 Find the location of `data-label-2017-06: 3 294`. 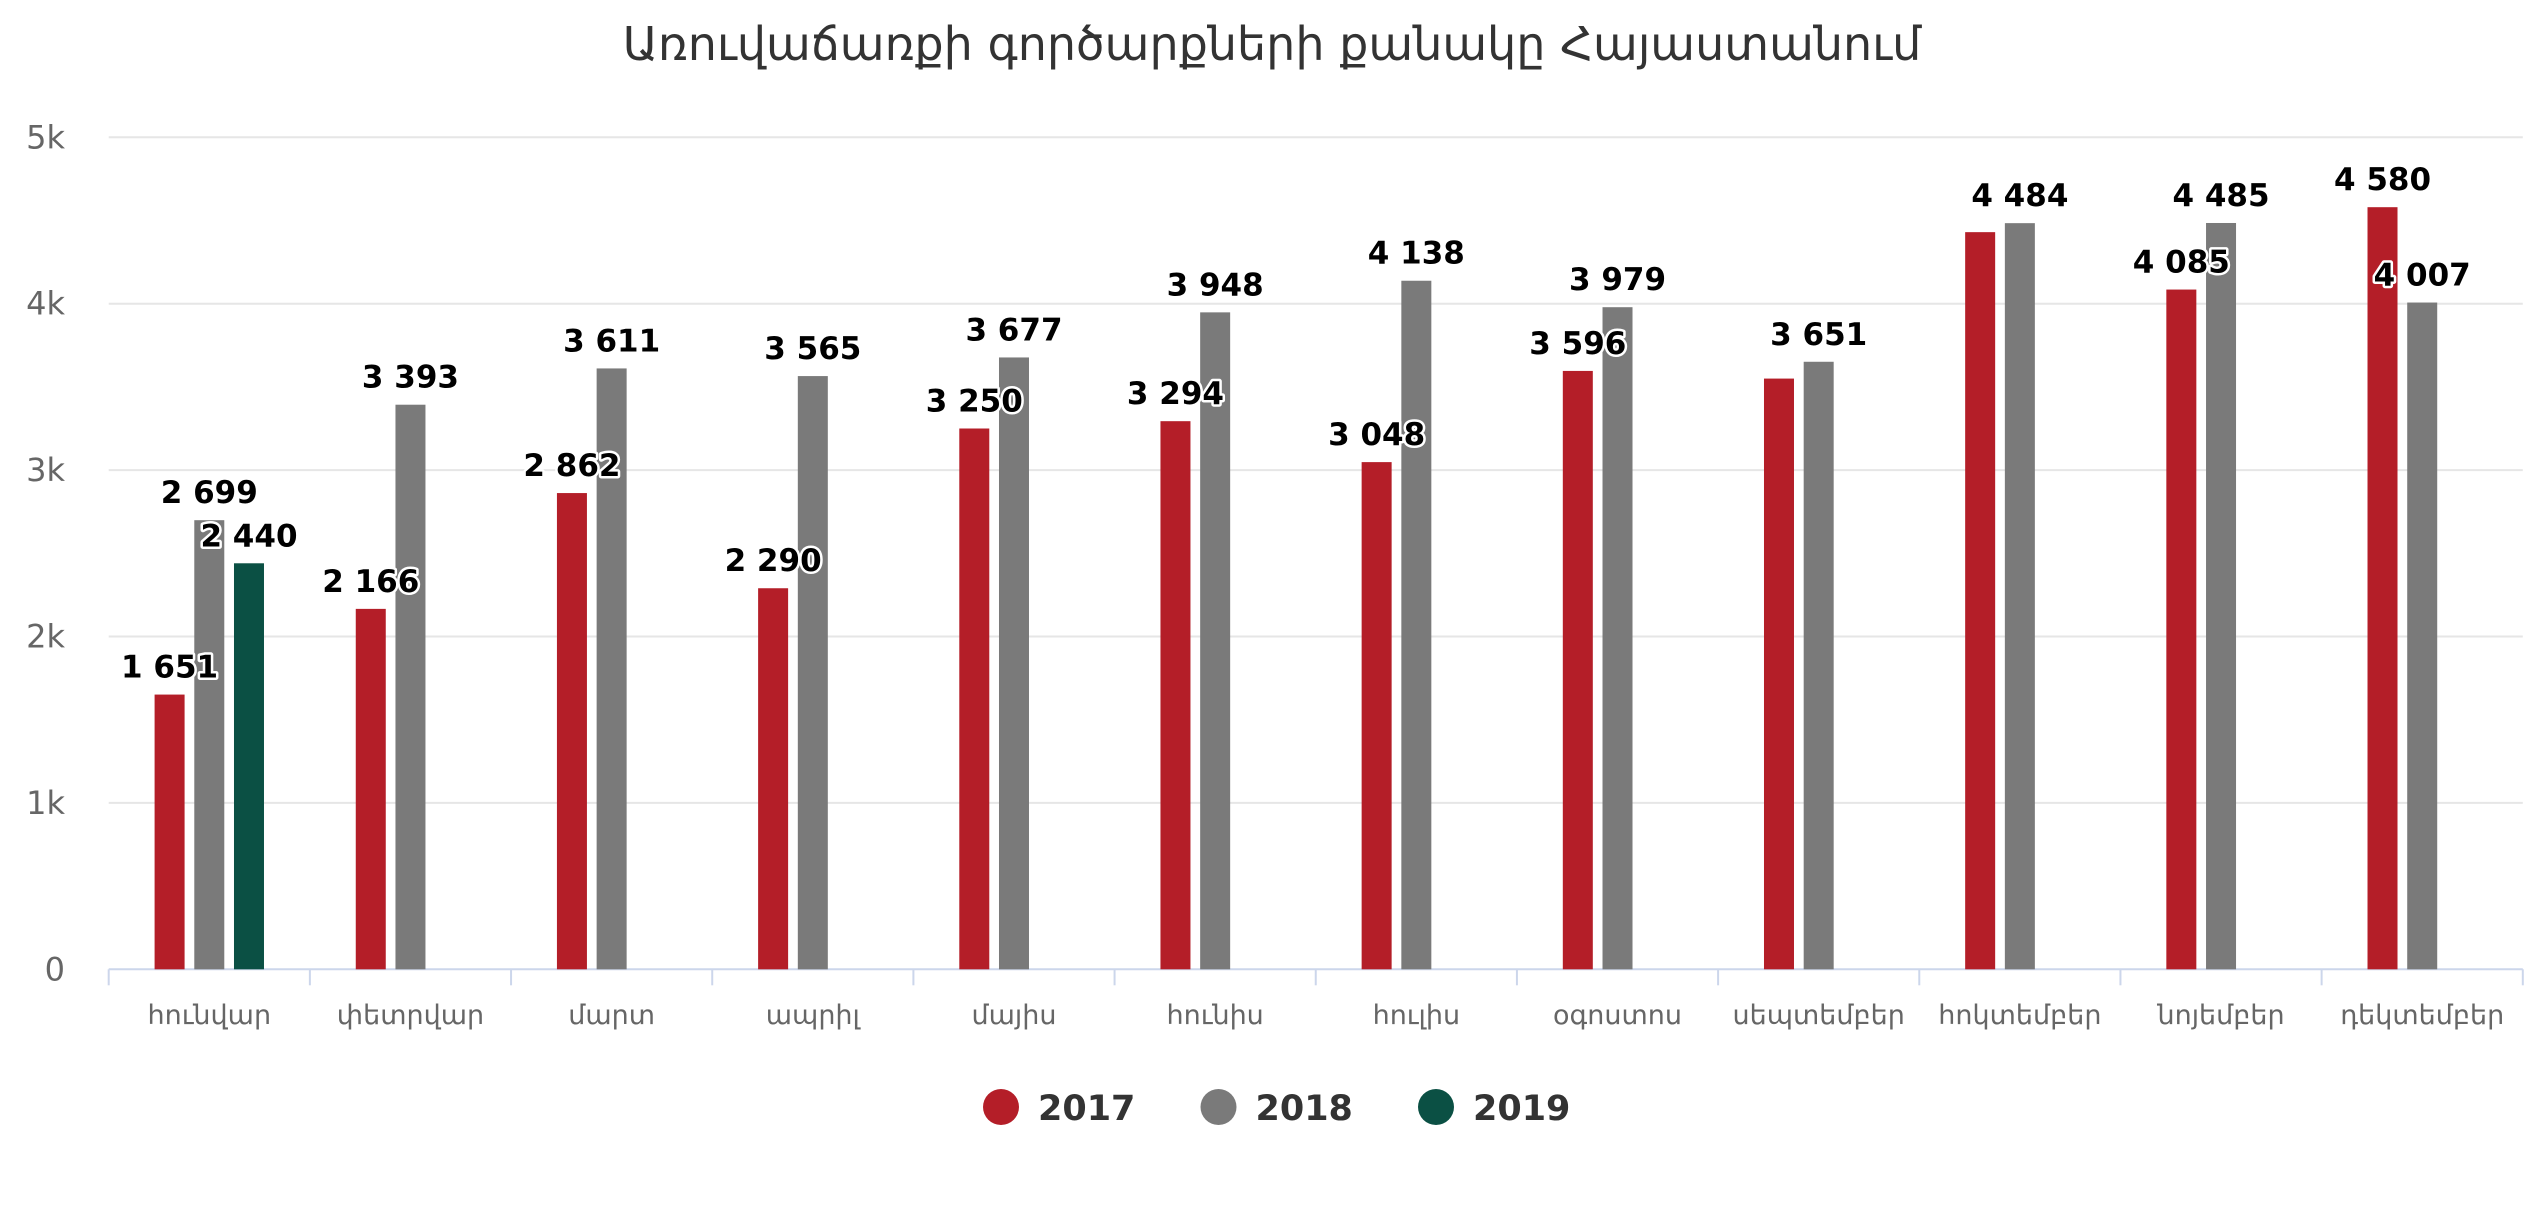

data-label-2017-06: 3 294 is located at coordinates (1175, 394).